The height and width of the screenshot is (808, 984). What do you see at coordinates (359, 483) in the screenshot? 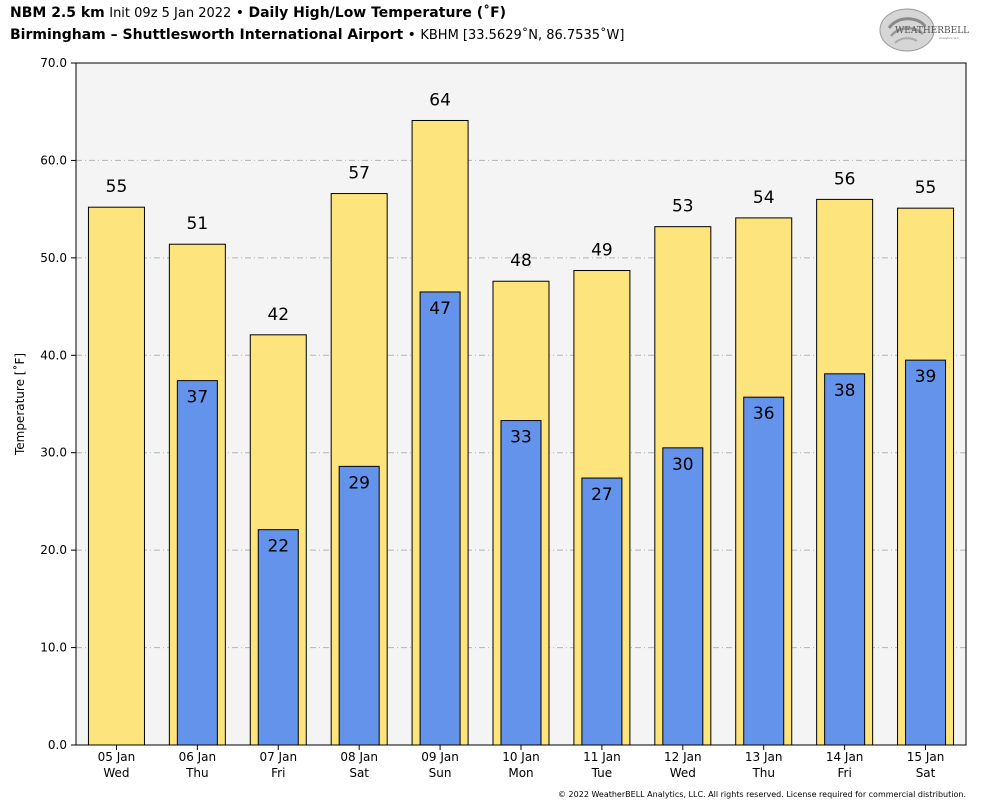
I see `low-temp-label: 29` at bounding box center [359, 483].